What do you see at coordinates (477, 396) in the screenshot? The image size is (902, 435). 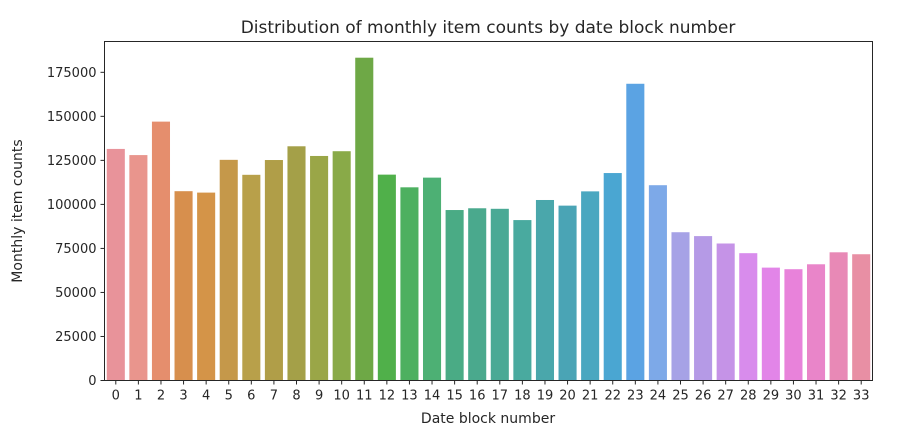 I see `x-tick-label: 16` at bounding box center [477, 396].